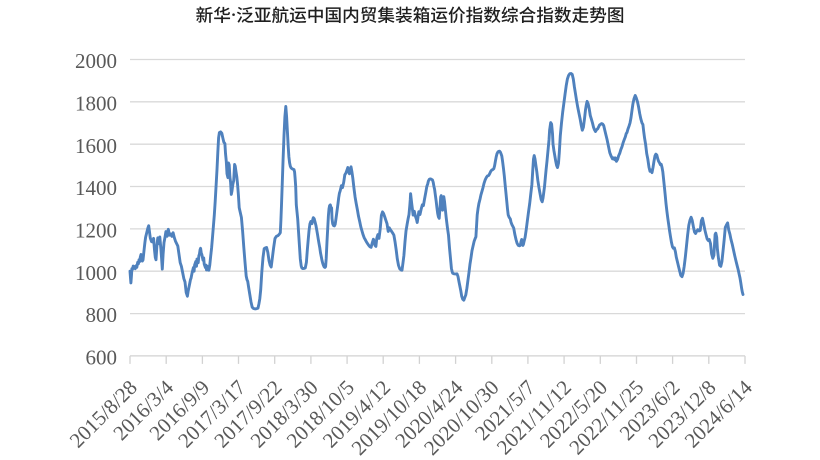 The width and height of the screenshot is (820, 460). Describe the element at coordinates (96, 231) in the screenshot. I see `svg-text: 1200` at that location.